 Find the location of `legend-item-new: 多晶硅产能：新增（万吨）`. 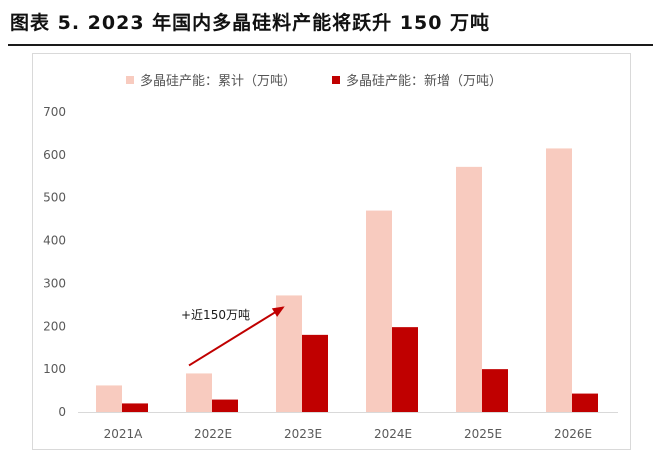

legend-item-new: 多晶硅产能：新增（万吨） is located at coordinates (417, 79).